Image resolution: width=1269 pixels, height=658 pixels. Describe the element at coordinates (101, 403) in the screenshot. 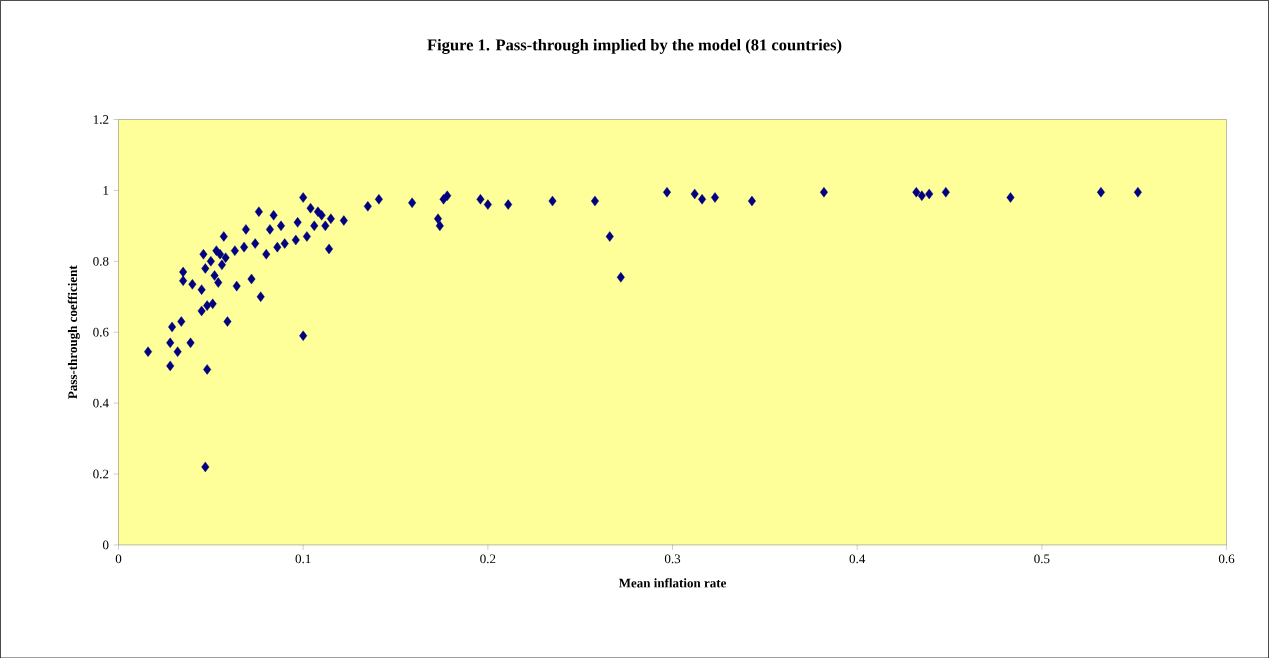

I see `y-tick-label: 0.4` at that location.